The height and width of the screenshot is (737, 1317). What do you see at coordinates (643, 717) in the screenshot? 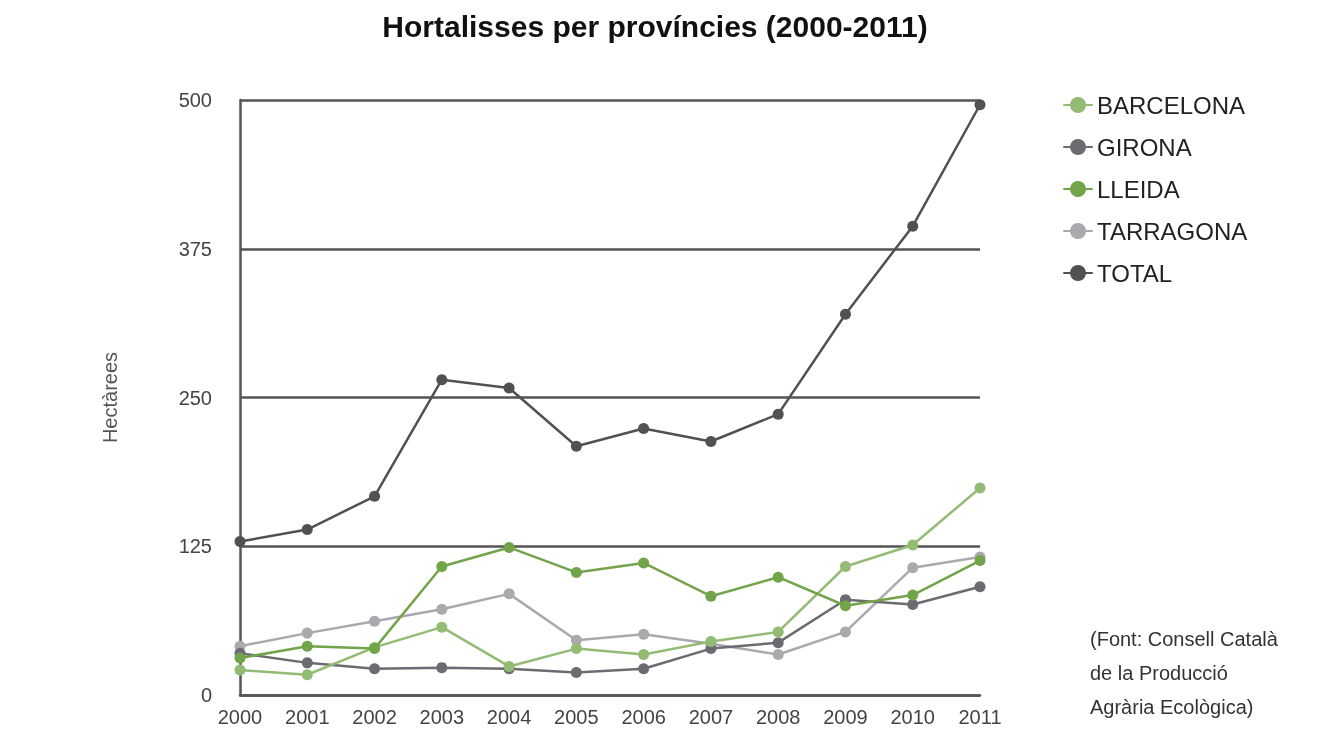
I see `x-tick-label: 2006` at bounding box center [643, 717].